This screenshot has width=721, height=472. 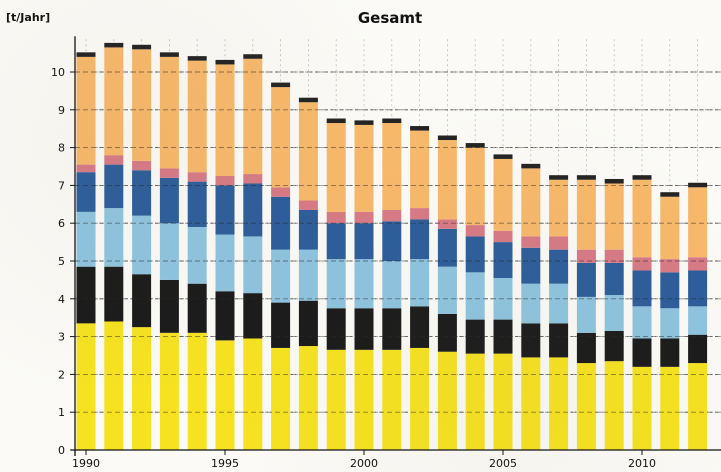 I want to click on bar-stack-1995, so click(x=225, y=254).